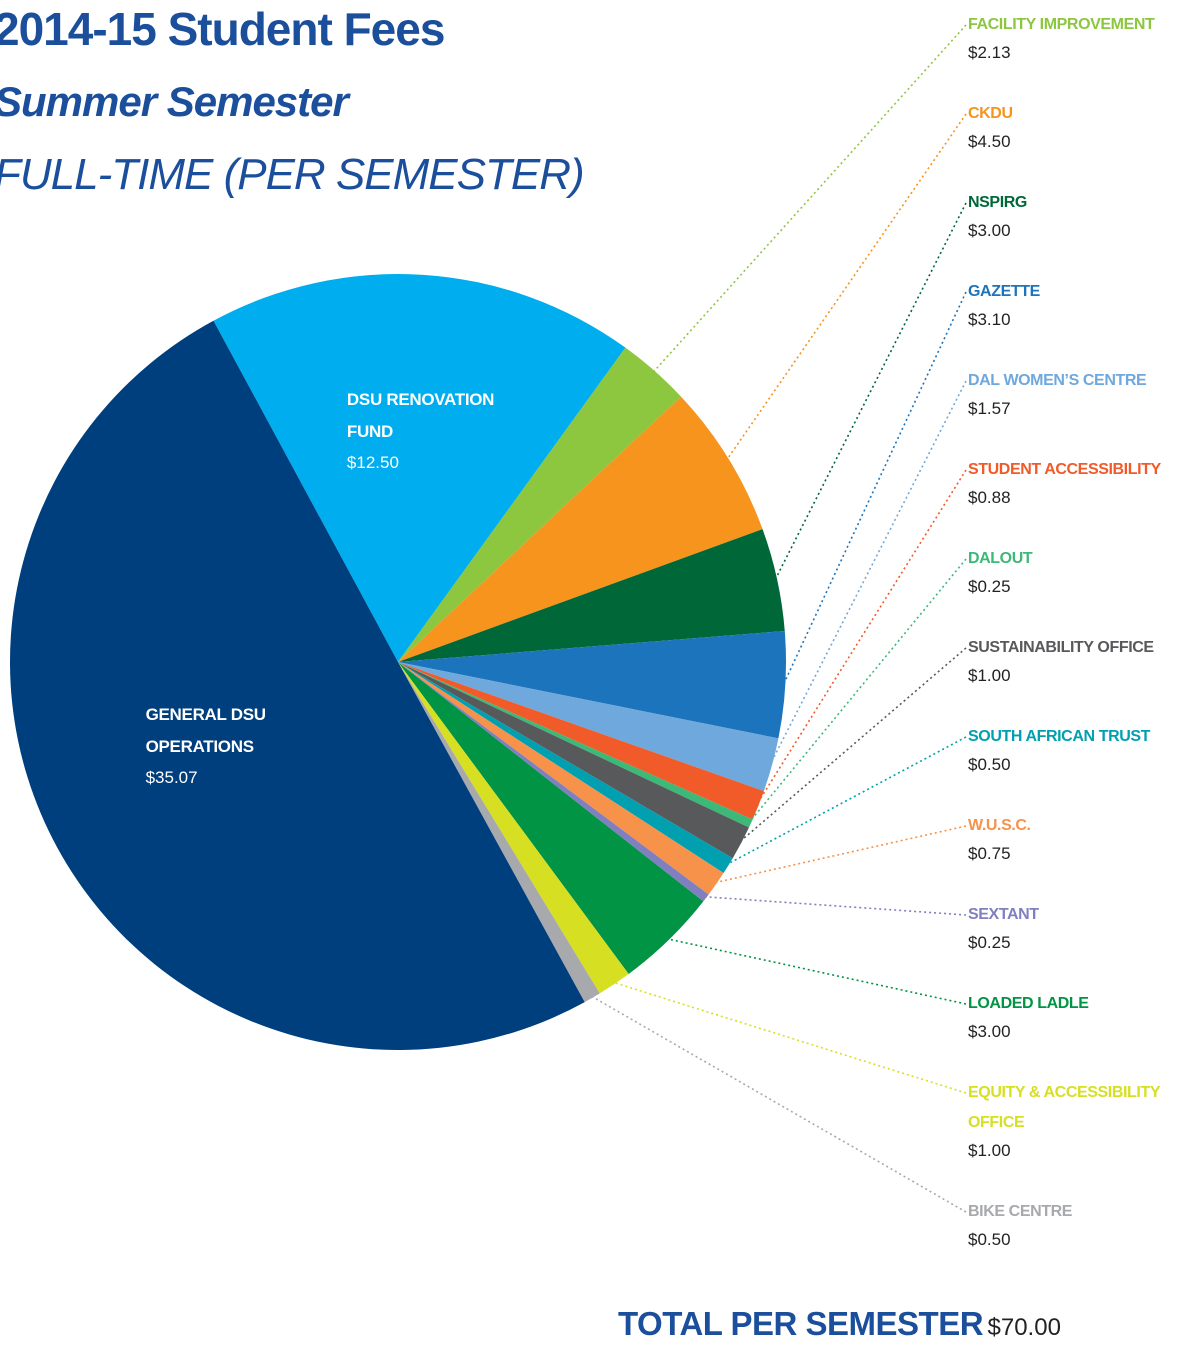 This screenshot has width=1200, height=1353. Describe the element at coordinates (989, 319) in the screenshot. I see `legend-value: $3.10` at that location.